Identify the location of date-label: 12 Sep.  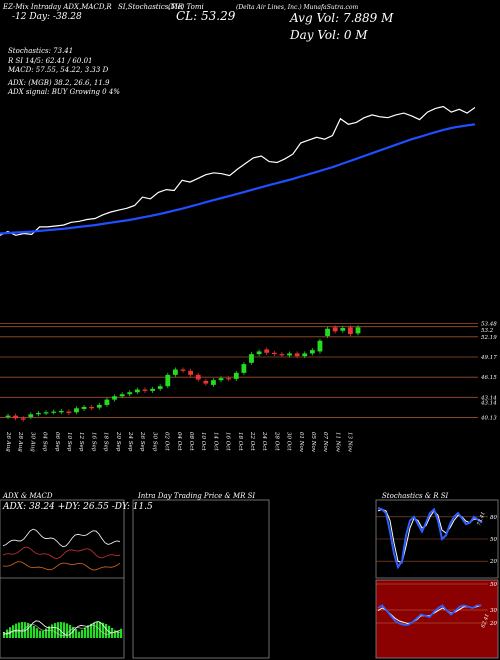
(81, 442).